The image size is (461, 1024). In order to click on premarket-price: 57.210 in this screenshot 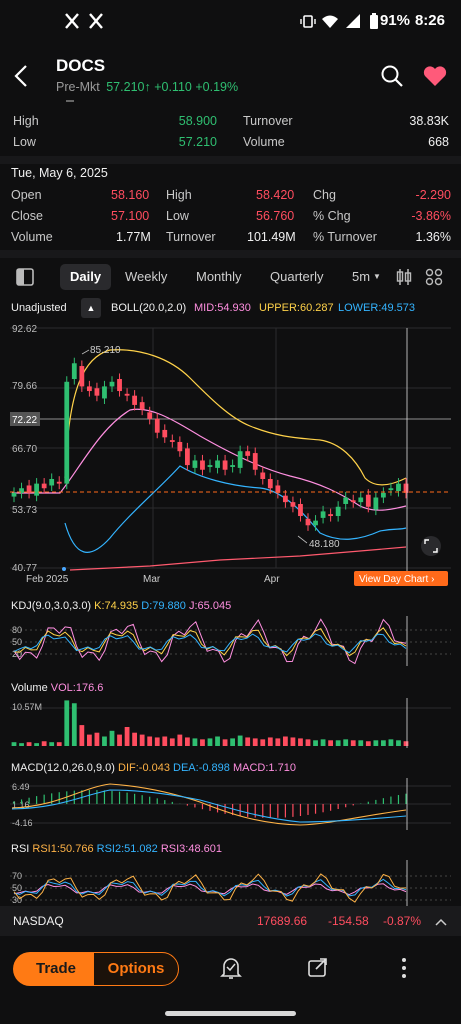, I will do `click(125, 87)`.